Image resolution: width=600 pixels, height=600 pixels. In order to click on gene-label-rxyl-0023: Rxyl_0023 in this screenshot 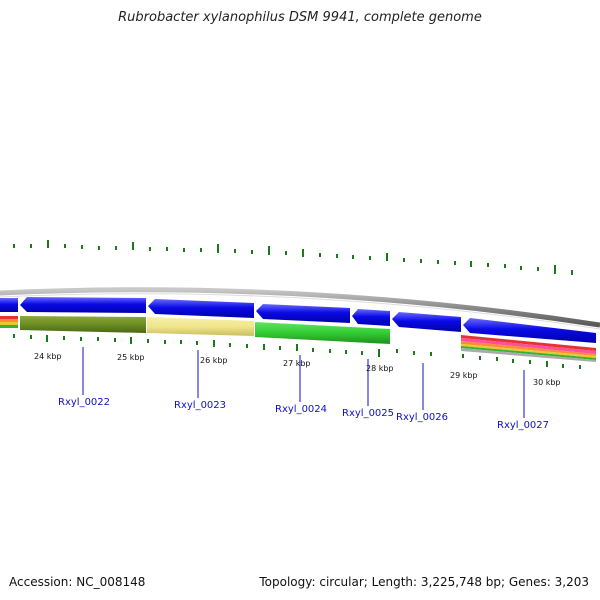, I will do `click(200, 405)`.